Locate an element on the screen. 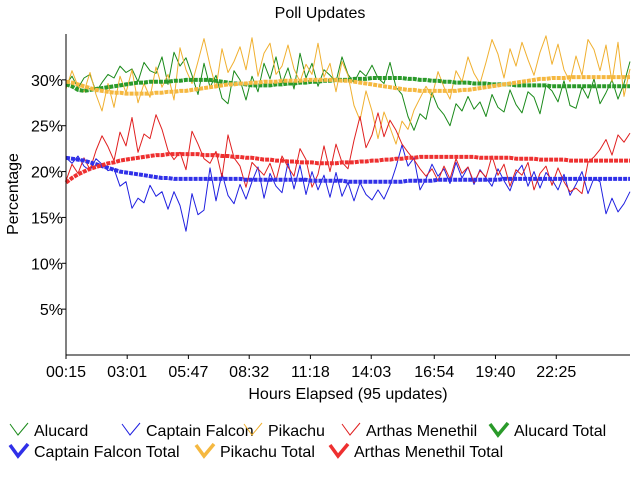  series-line-arthas-menethil-total is located at coordinates (347, 168).